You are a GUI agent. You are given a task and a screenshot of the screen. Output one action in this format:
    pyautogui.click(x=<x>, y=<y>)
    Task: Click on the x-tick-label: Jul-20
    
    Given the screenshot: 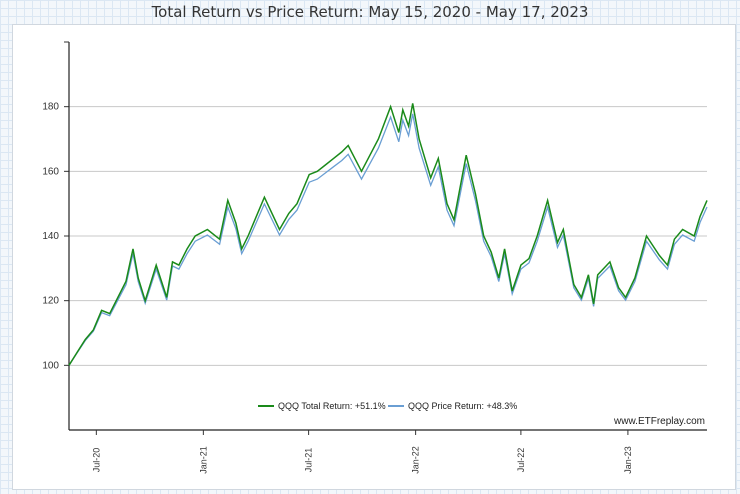 What is the action you would take?
    pyautogui.click(x=96, y=460)
    